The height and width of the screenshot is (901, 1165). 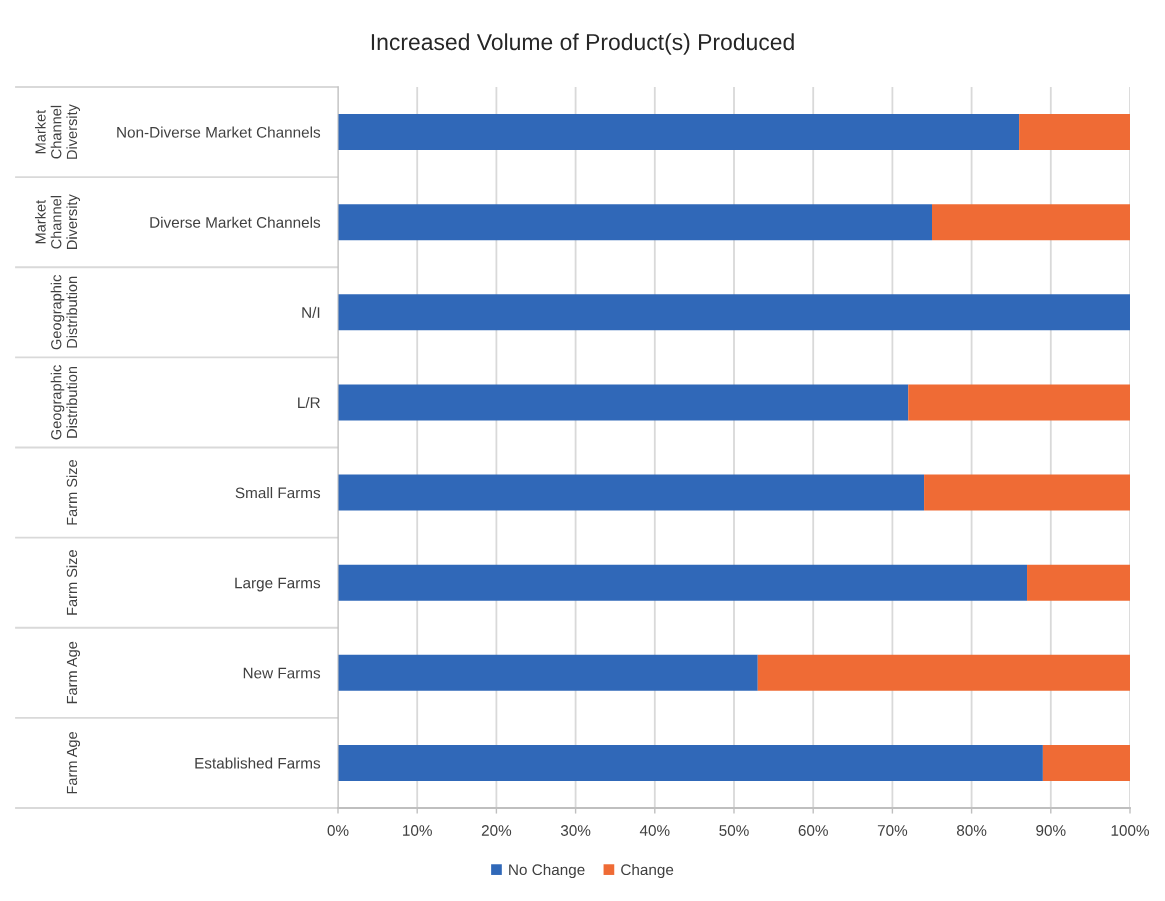 What do you see at coordinates (496, 830) in the screenshot?
I see `x-tick-label: 20%` at bounding box center [496, 830].